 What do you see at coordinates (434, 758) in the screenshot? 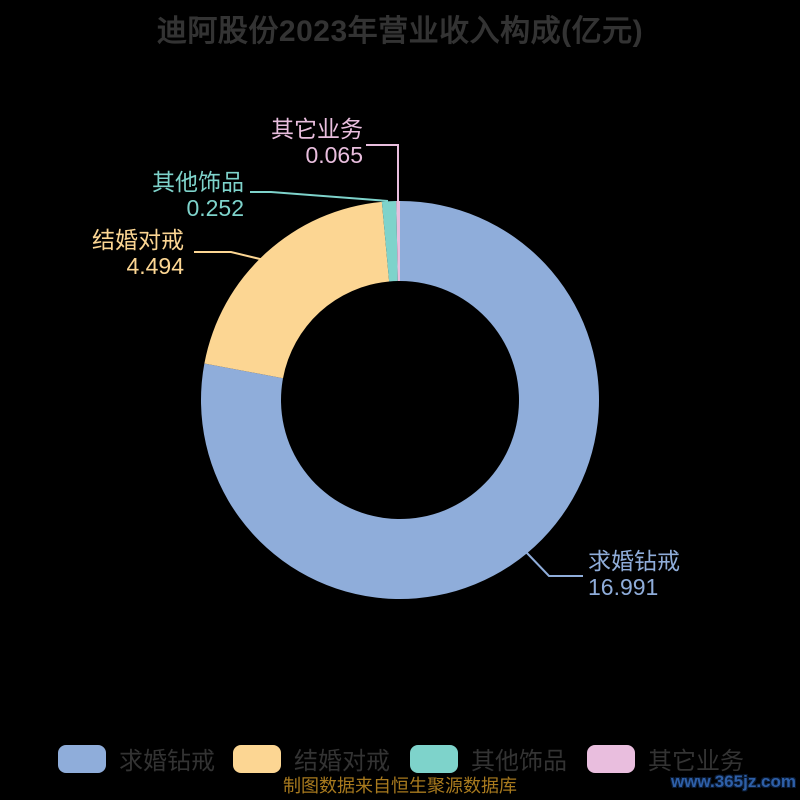
I see `legend-swatch-other-jewelry` at bounding box center [434, 758].